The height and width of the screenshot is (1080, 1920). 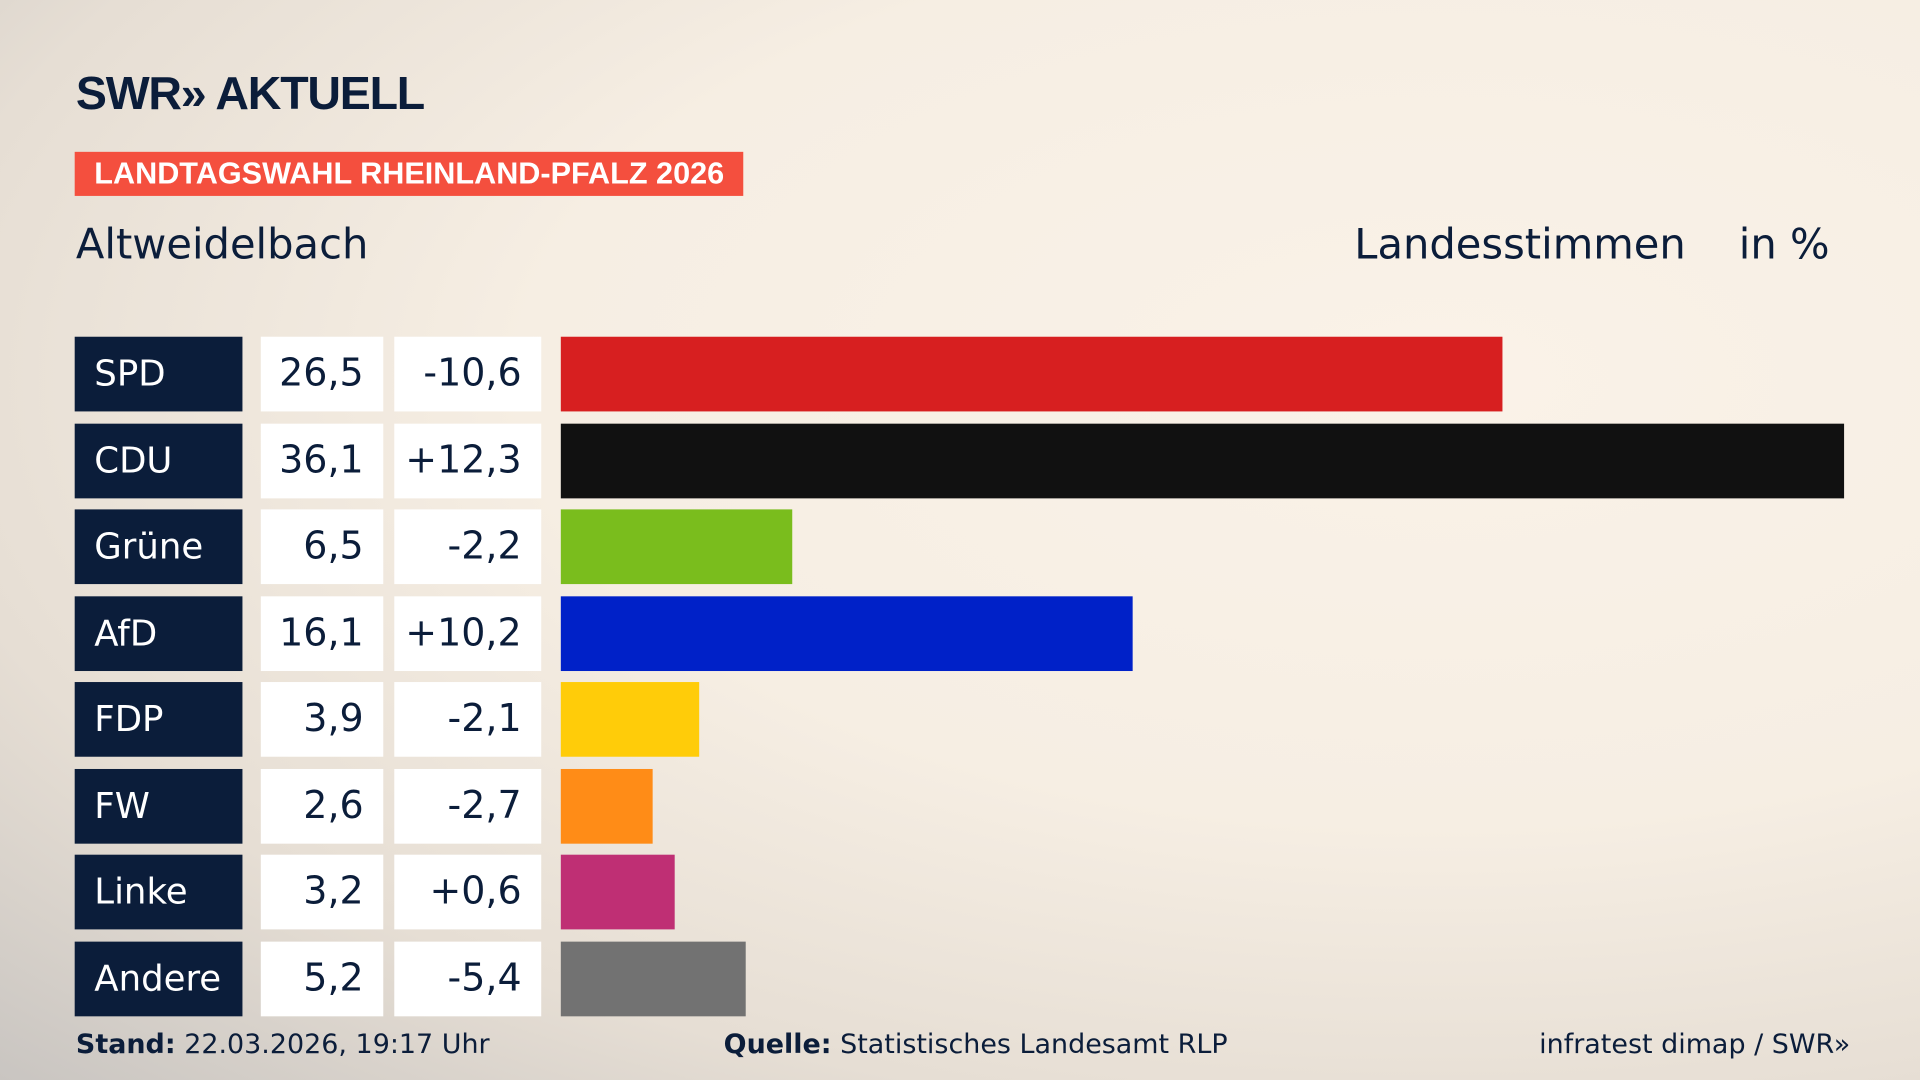 What do you see at coordinates (322, 719) in the screenshot?
I see `party-value: 3,9` at bounding box center [322, 719].